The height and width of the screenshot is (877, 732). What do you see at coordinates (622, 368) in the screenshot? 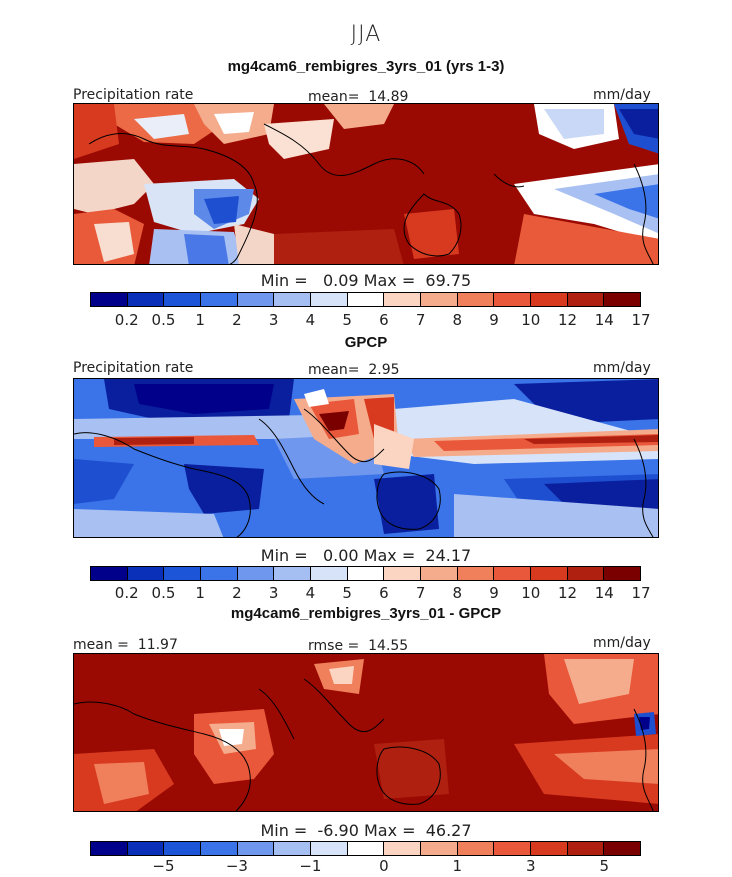
I see `panel-2-units-label: mm/day` at bounding box center [622, 368].